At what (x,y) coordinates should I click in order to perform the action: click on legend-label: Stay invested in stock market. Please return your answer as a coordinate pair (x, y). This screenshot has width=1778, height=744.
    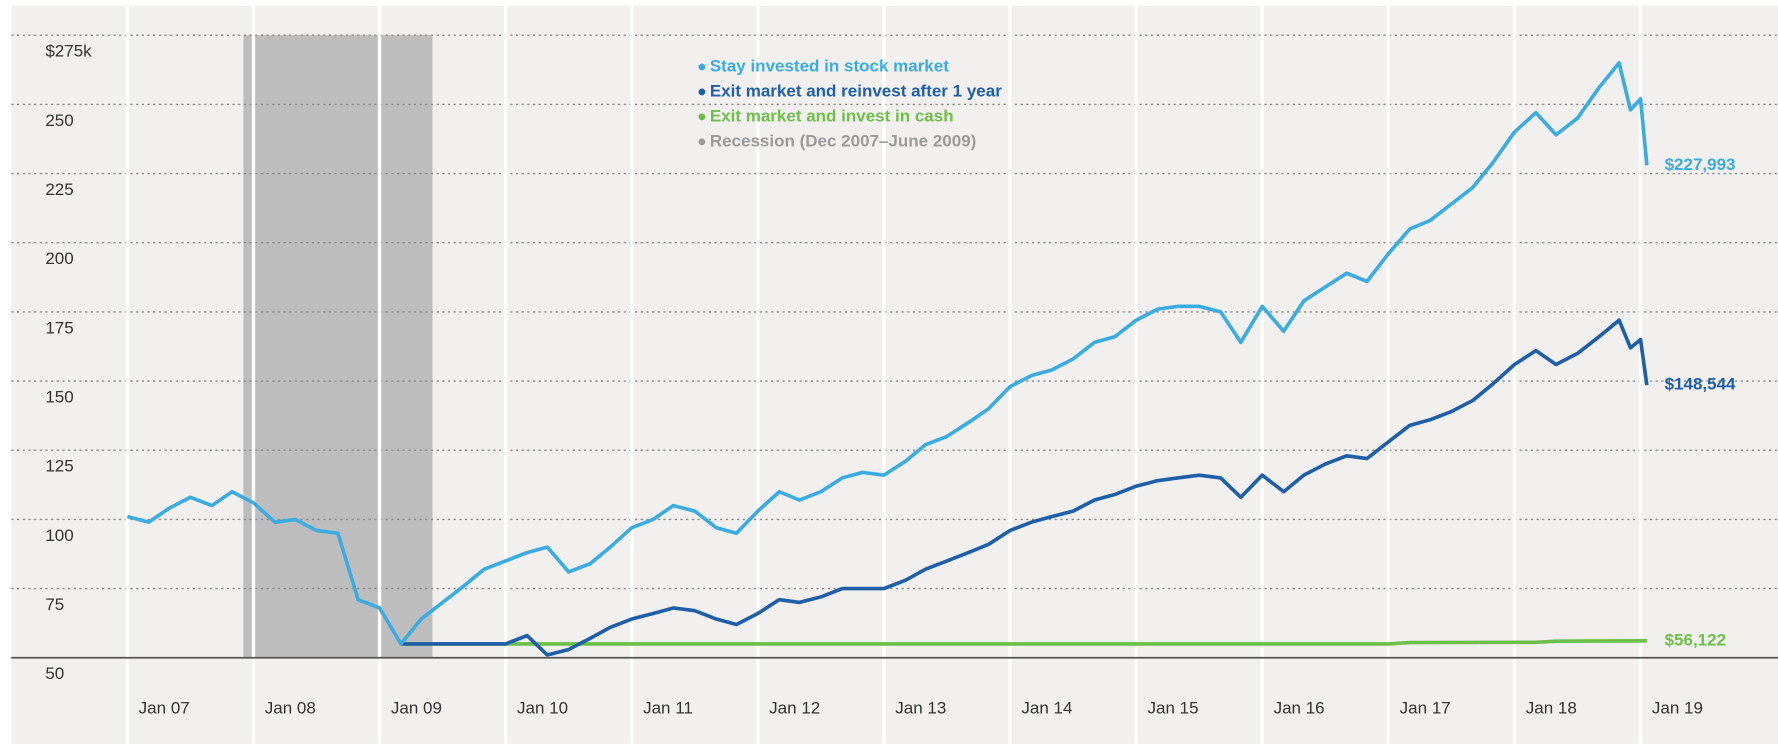
    Looking at the image, I should click on (829, 65).